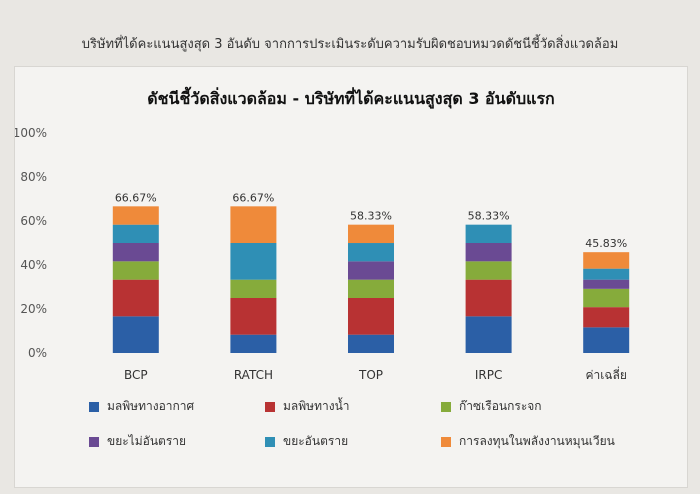  I want to click on y-tick-label: 80%, so click(33, 177).